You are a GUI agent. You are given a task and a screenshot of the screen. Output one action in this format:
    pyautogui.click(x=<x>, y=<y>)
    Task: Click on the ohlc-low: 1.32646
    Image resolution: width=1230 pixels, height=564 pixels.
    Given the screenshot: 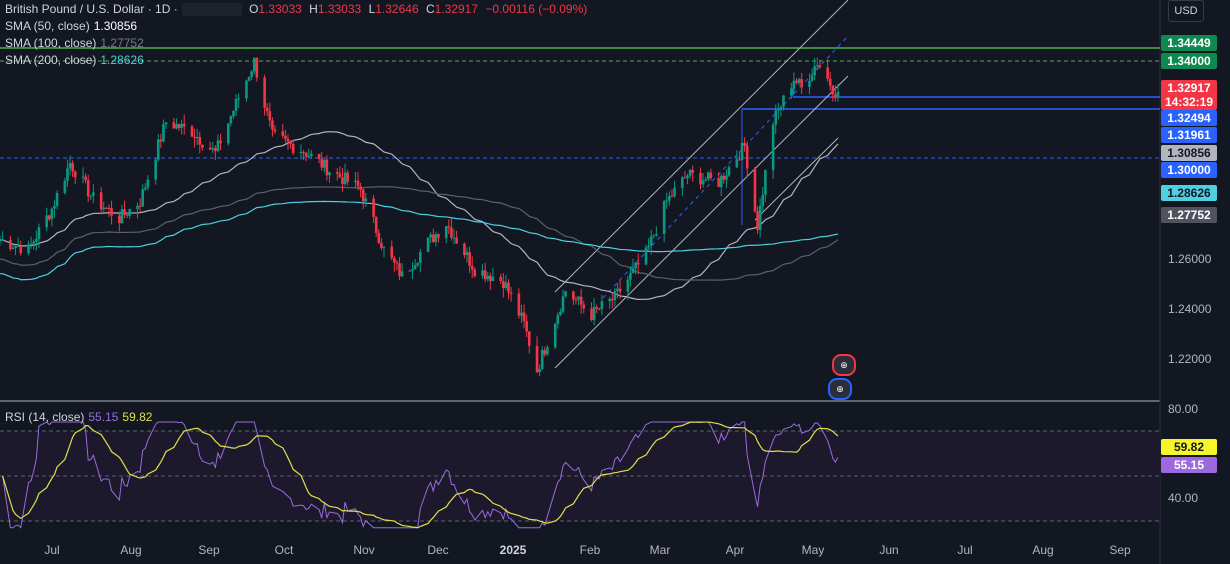 What is the action you would take?
    pyautogui.click(x=397, y=9)
    